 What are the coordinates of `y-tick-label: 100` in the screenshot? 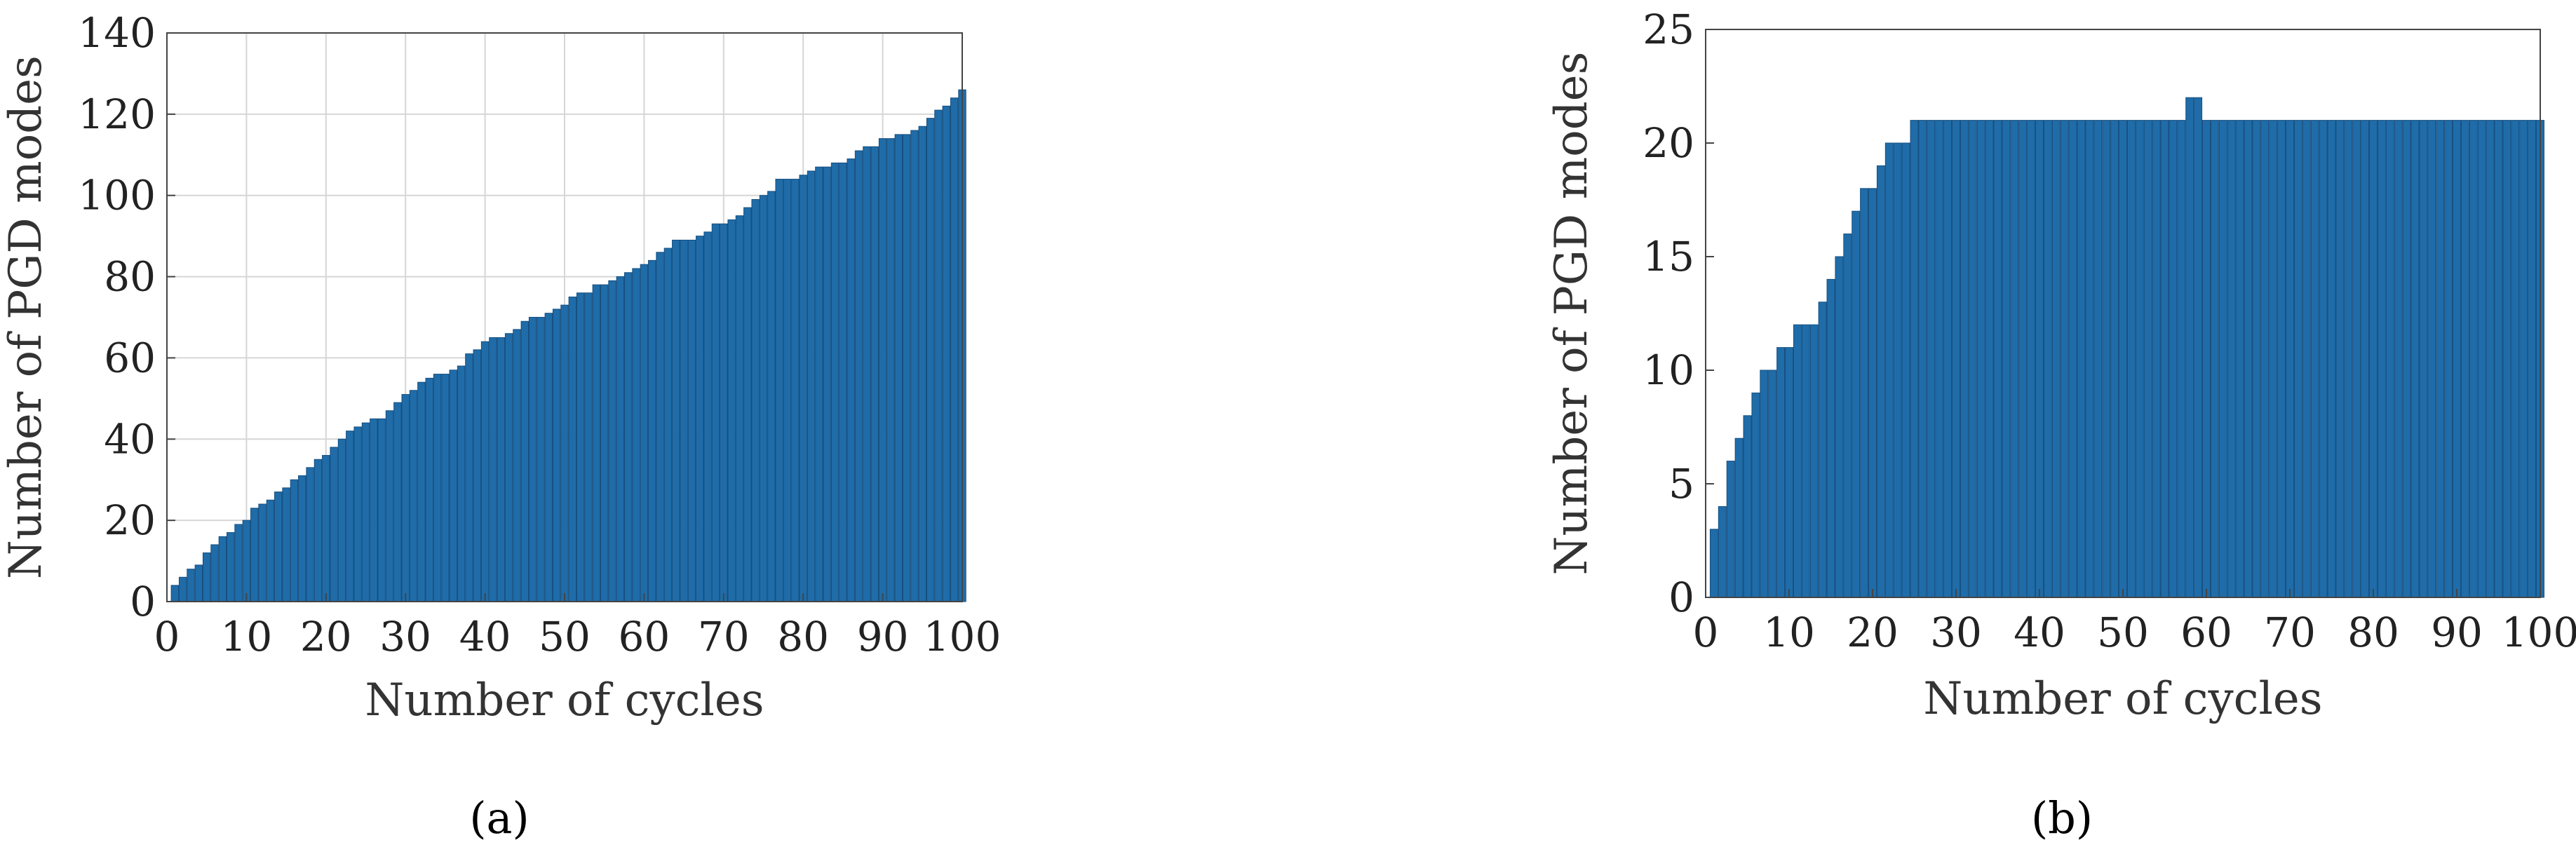 It's located at (117, 195).